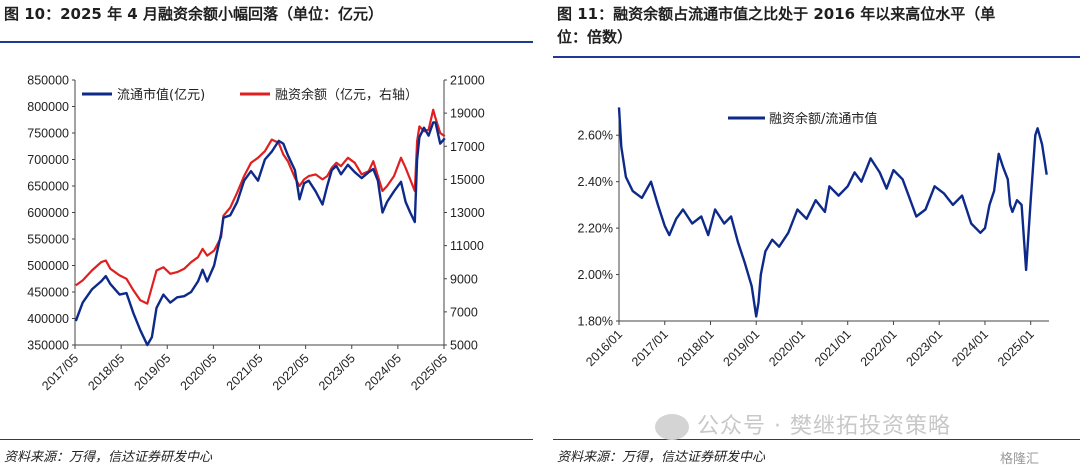  I want to click on watermark: 公众号 · 樊继拓投资策略, so click(803, 424).